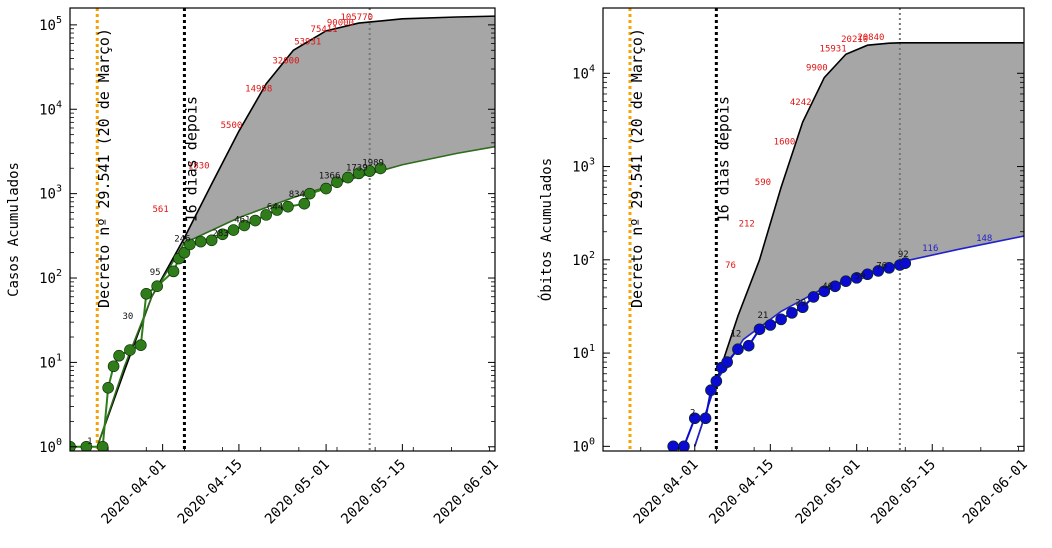  Describe the element at coordinates (128, 317) in the screenshot. I see `observed-label: 30` at that location.